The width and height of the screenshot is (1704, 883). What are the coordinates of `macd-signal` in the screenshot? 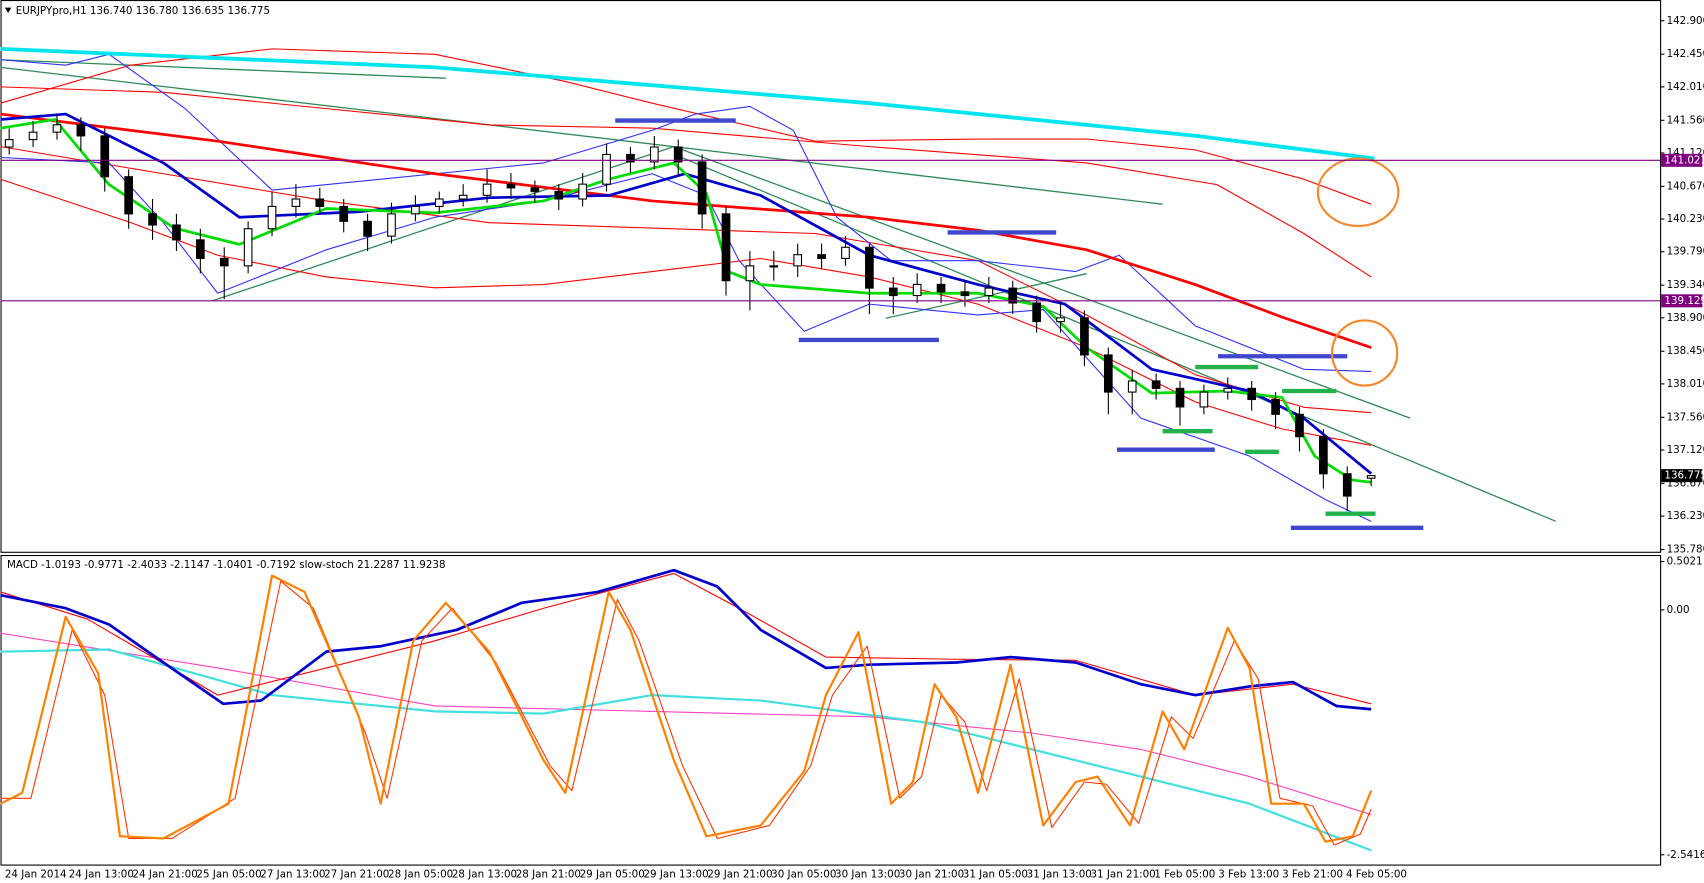 It's located at (686, 638).